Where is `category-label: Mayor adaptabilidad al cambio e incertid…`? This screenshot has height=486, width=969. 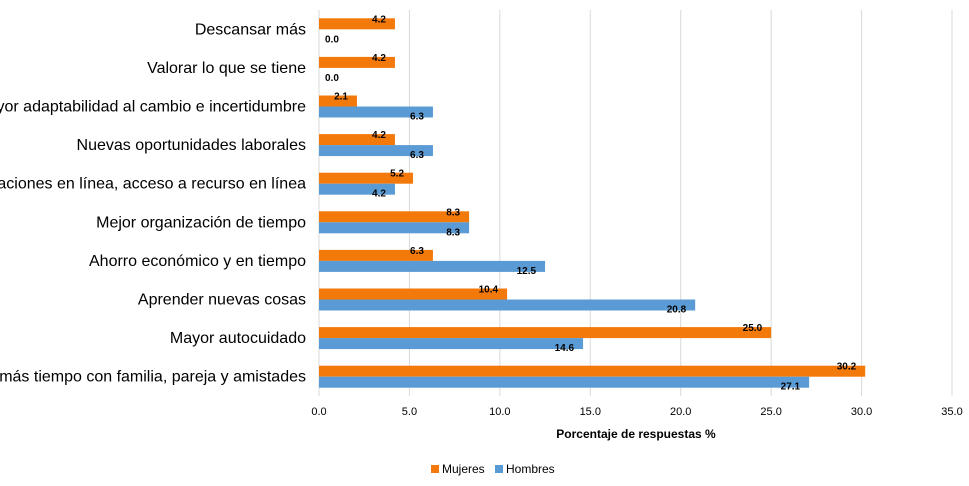 category-label: Mayor adaptabilidad al cambio e incertid… is located at coordinates (153, 107).